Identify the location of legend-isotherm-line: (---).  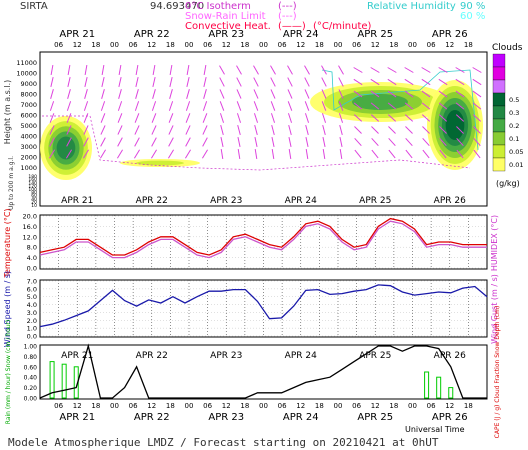
(287, 6).